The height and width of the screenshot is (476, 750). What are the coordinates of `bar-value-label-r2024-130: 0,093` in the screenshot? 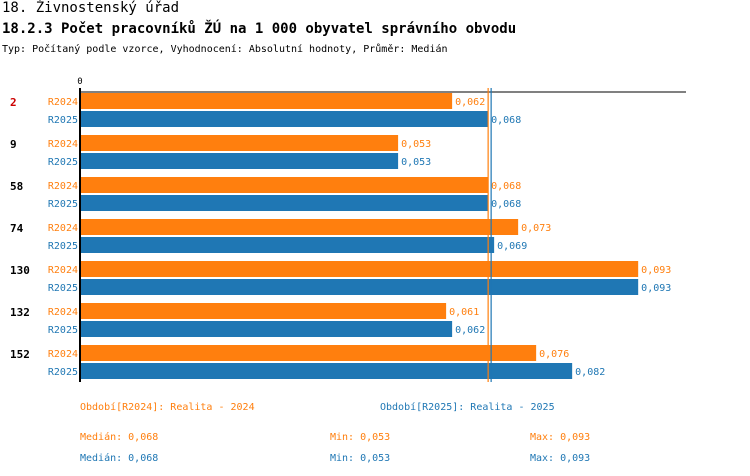 It's located at (656, 270).